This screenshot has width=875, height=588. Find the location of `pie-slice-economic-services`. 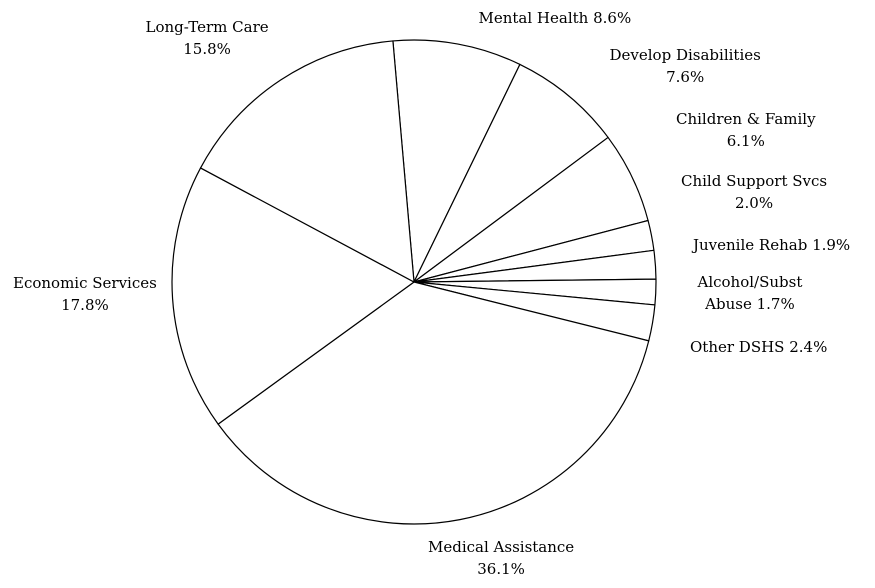

pie-slice-economic-services is located at coordinates (293, 296).